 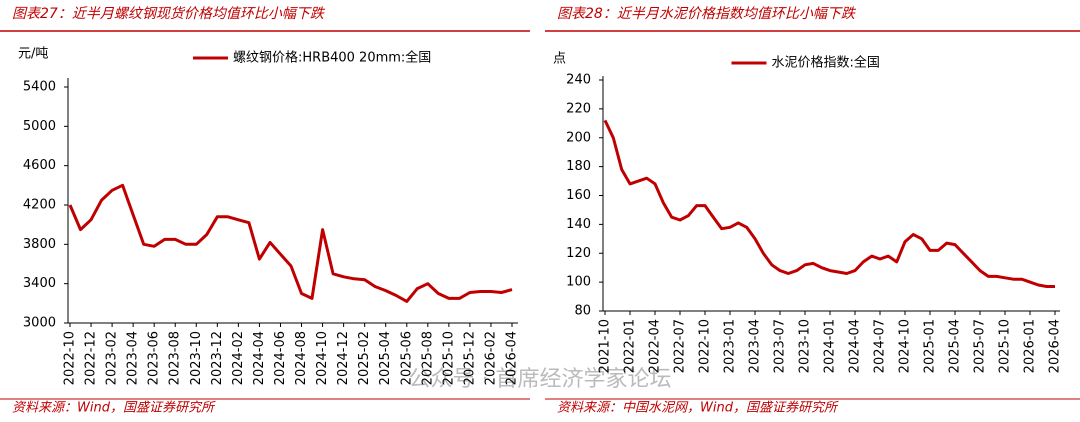 I want to click on y-tick-label: 180, so click(x=578, y=166).